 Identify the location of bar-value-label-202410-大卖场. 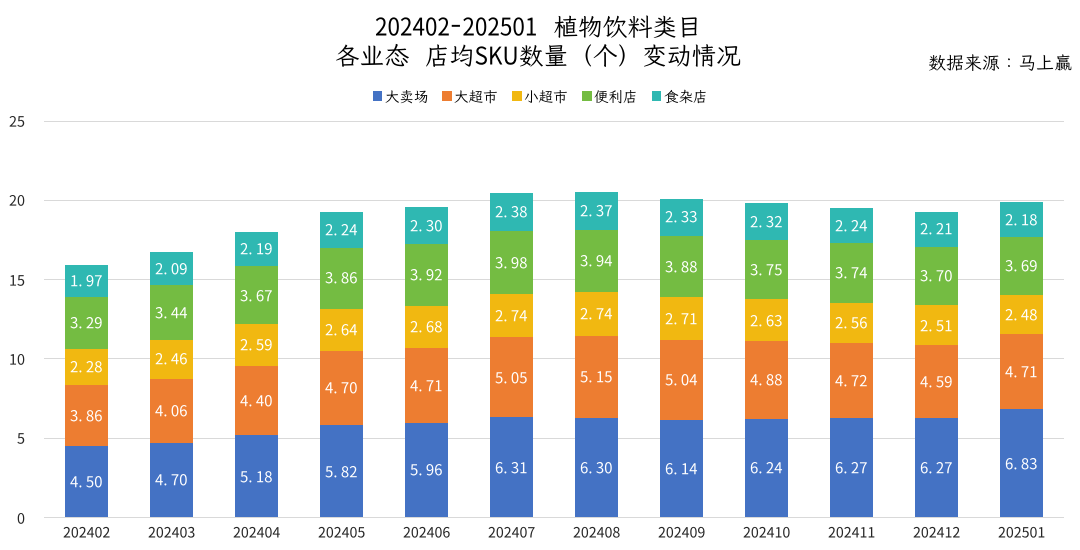
(766, 468).